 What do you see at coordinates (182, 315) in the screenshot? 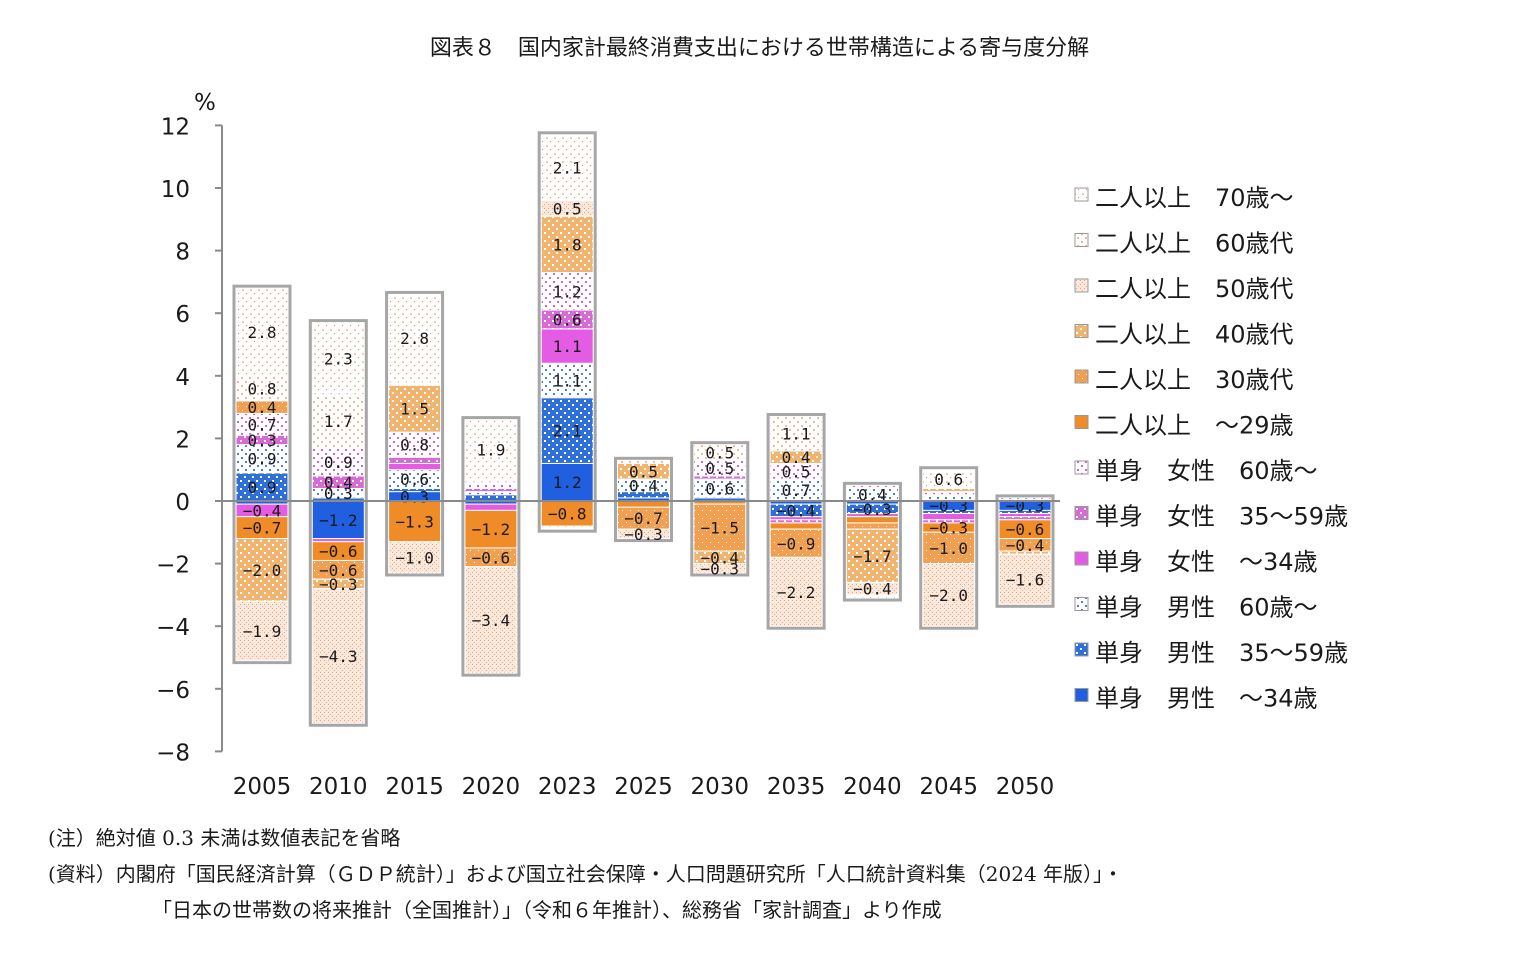
I see `y-tick-label: 6` at bounding box center [182, 315].